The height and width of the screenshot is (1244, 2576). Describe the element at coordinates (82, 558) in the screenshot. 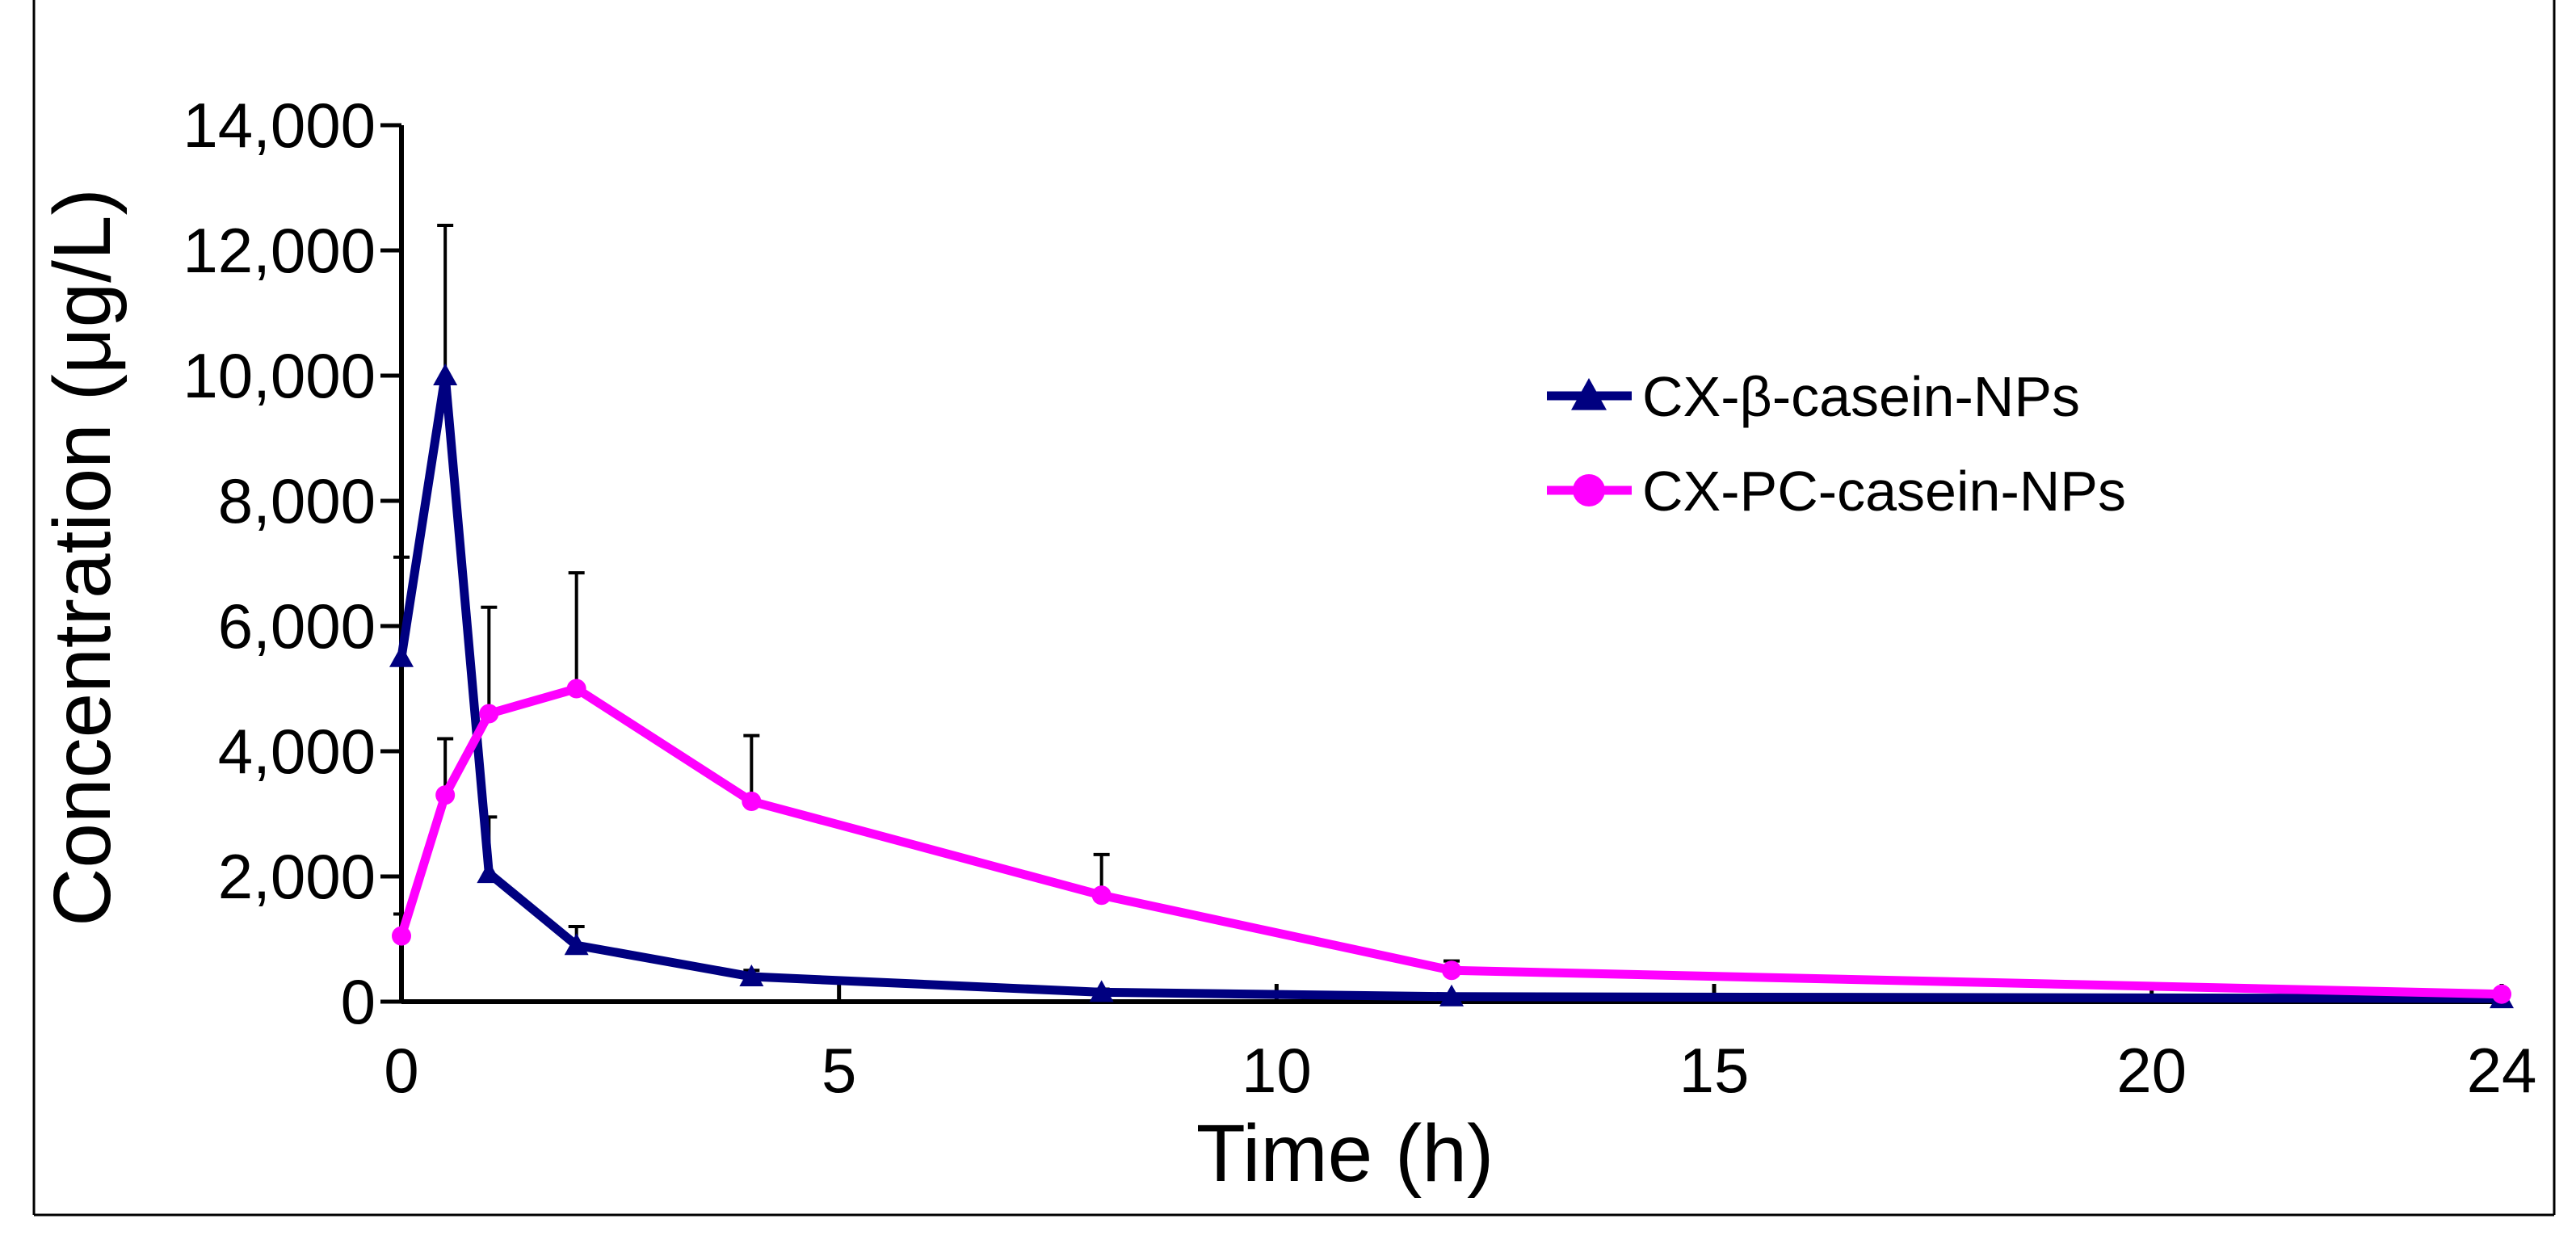

I see `y-axis-title: Concentration (μg/L)` at that location.